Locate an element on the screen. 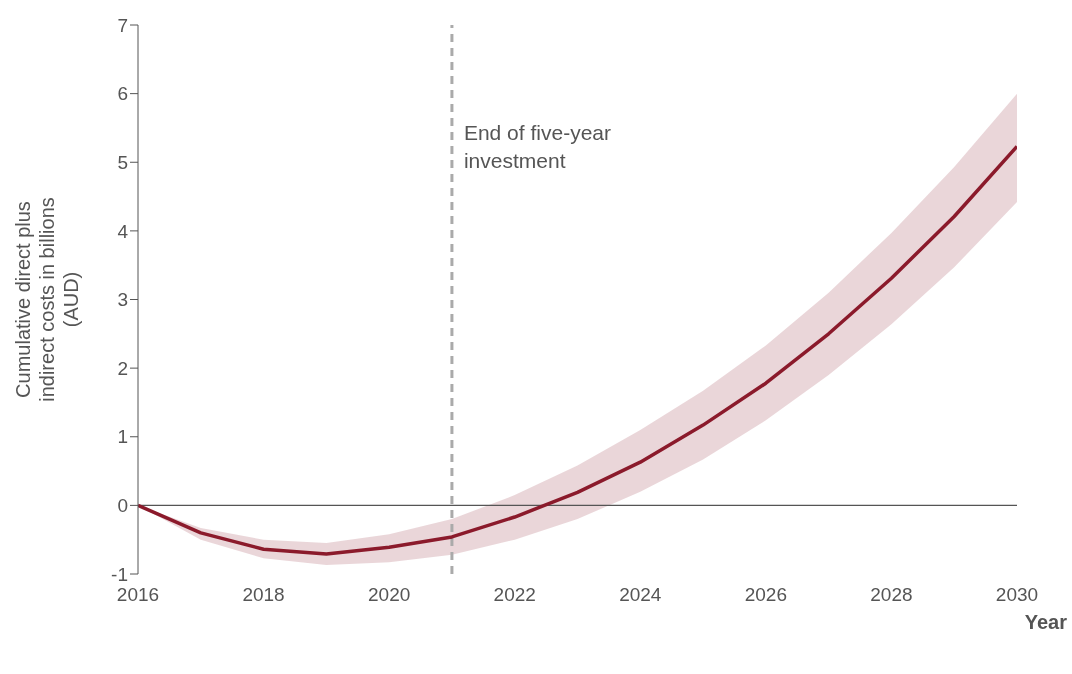  x-tick-label: 2018 is located at coordinates (263, 595).